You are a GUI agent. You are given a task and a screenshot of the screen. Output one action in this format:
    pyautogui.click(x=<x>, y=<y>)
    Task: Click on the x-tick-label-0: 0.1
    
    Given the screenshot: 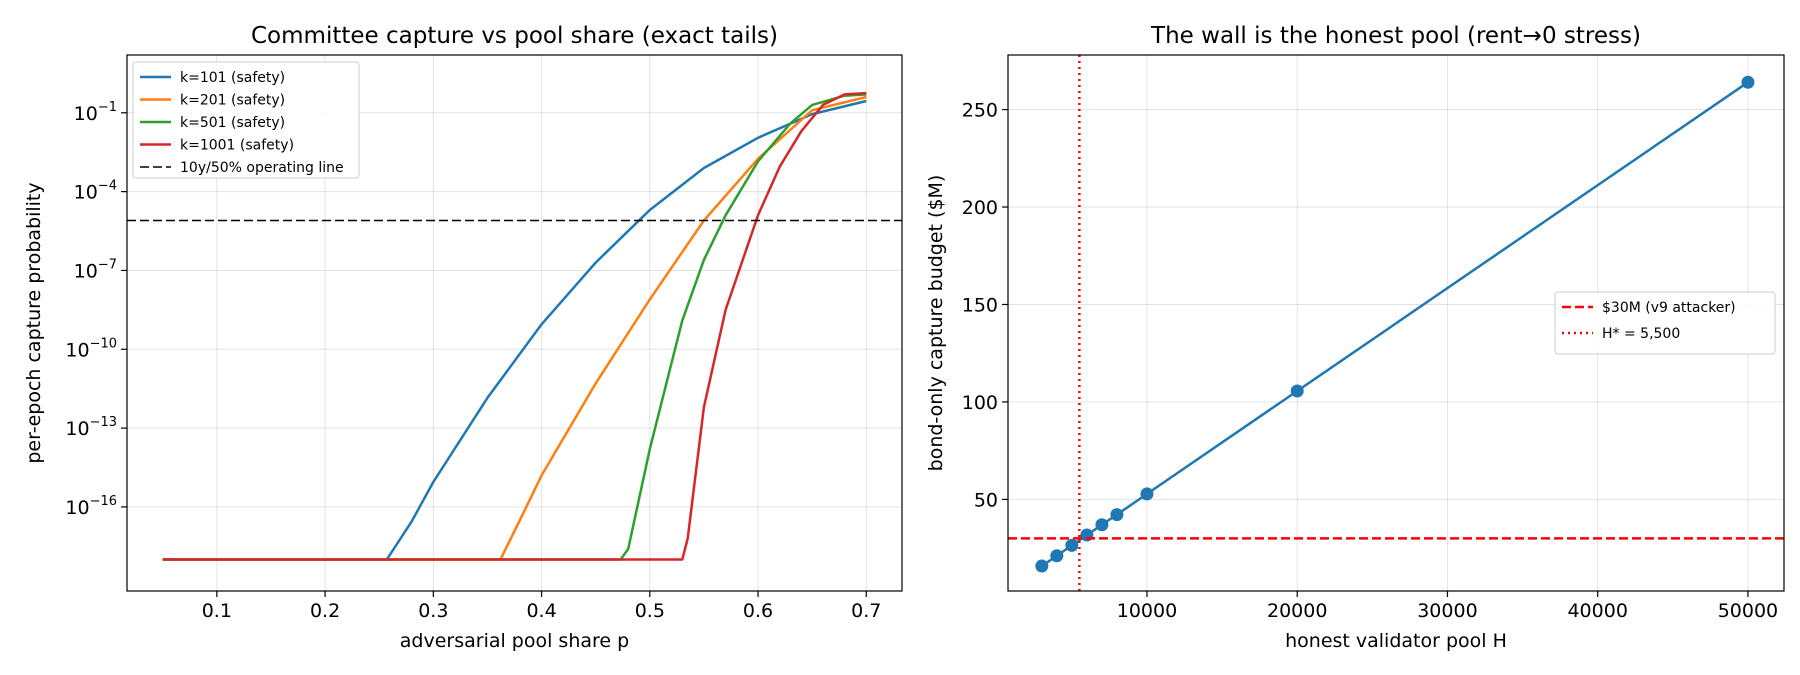 What is the action you would take?
    pyautogui.click(x=217, y=611)
    